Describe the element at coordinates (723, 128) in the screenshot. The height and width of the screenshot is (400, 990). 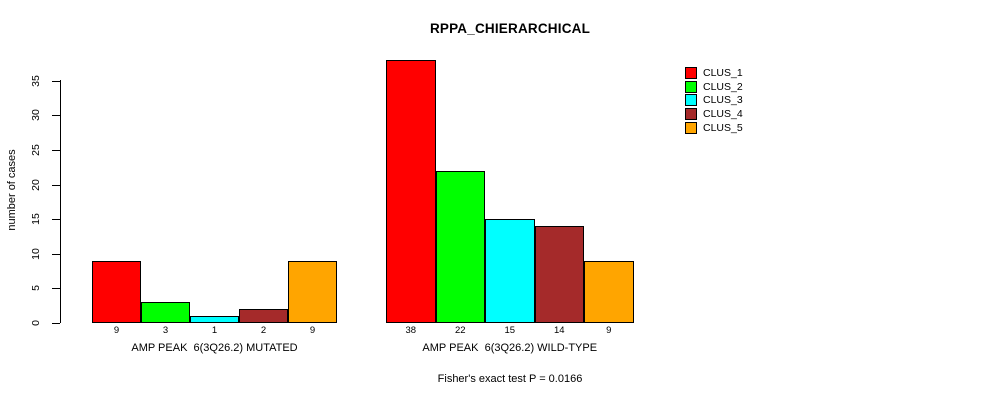
I see `legend-label: CLUS_5` at that location.